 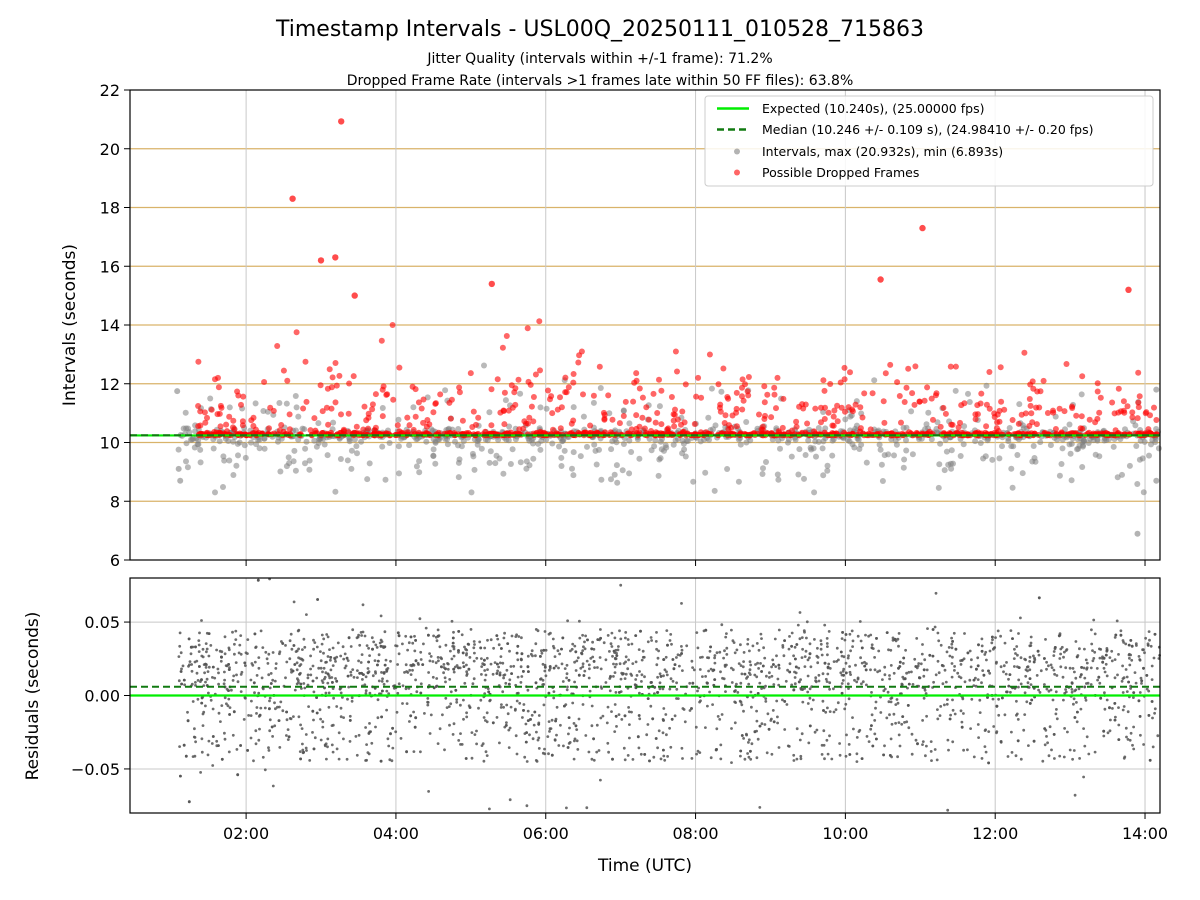 I want to click on top-y-tick-label: 14, so click(x=110, y=325).